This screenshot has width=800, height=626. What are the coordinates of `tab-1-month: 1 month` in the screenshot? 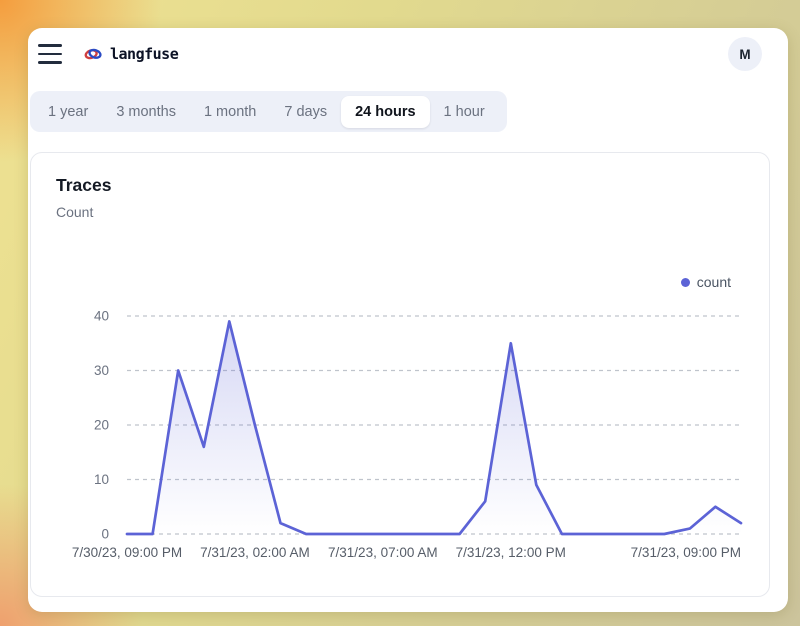 It's located at (230, 111).